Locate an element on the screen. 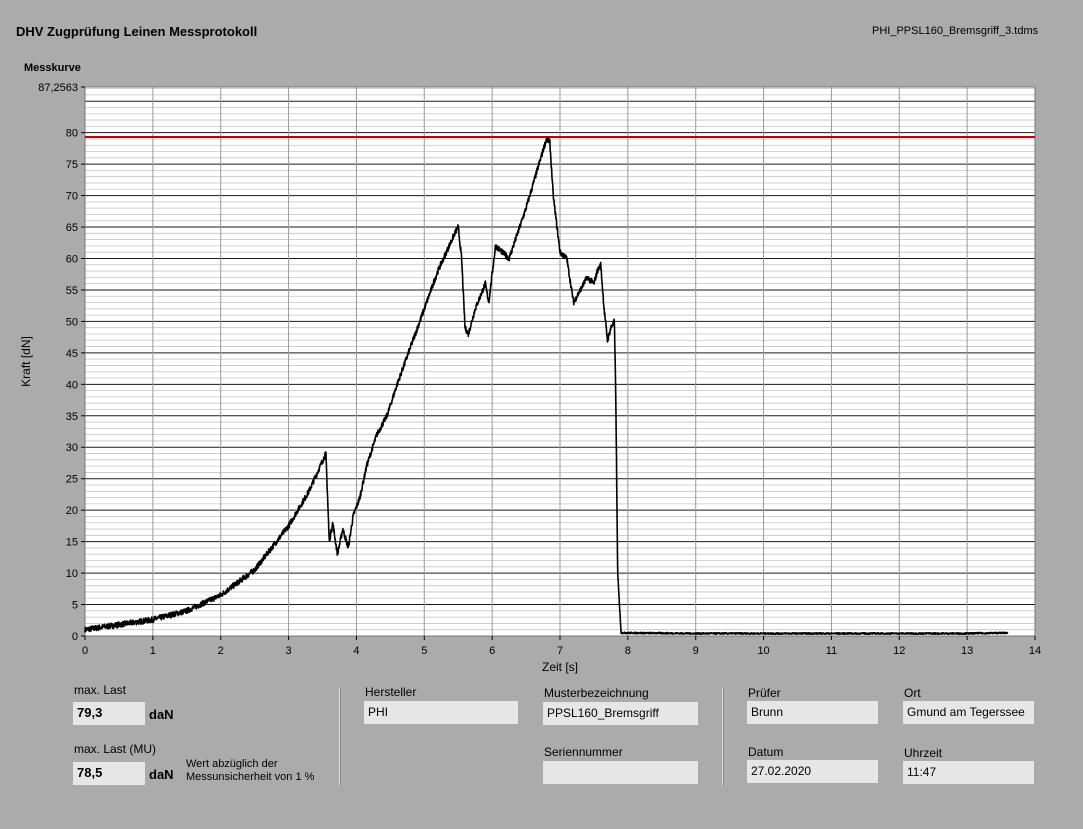 Image resolution: width=1083 pixels, height=829 pixels. x-tick-label: 10 is located at coordinates (763, 651).